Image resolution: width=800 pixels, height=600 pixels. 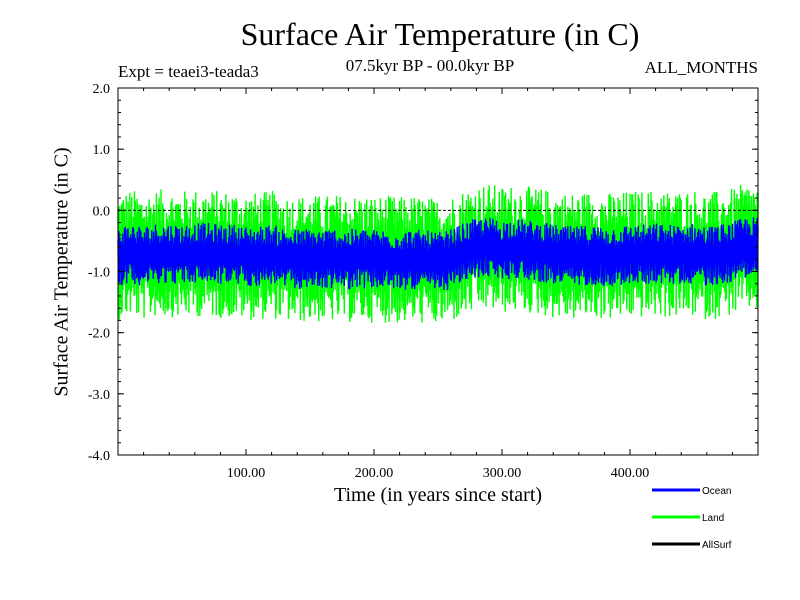 I want to click on y-tick-label: 1.0, so click(x=102, y=150).